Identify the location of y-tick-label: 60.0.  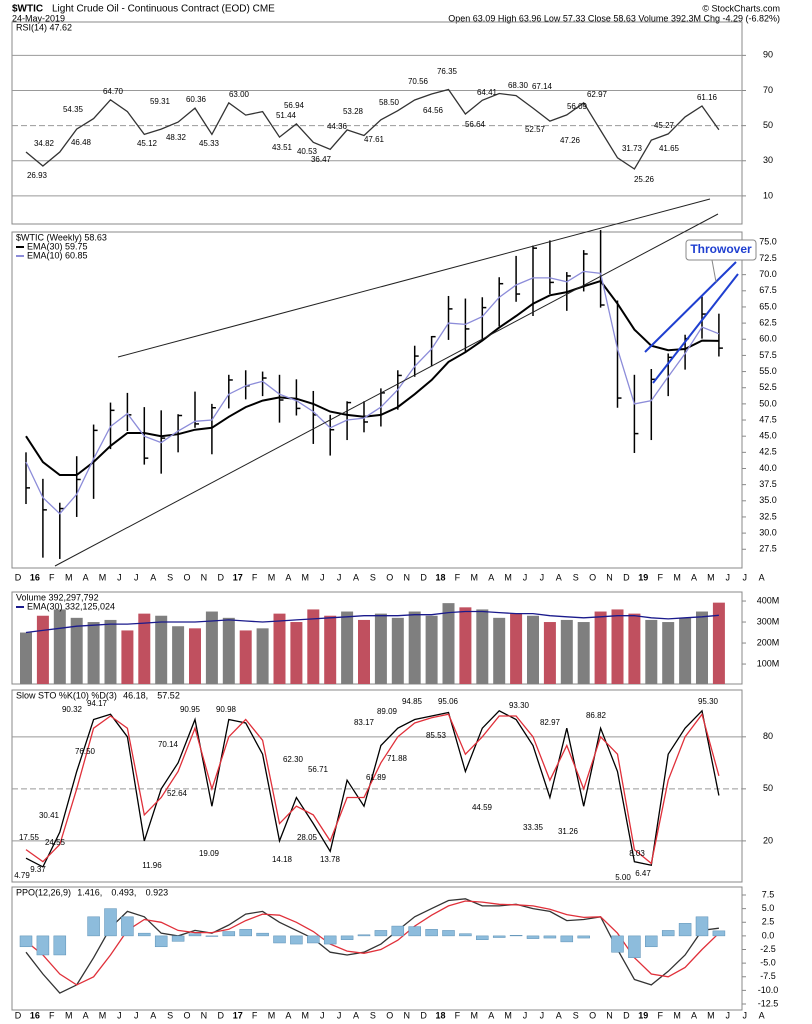
(768, 339).